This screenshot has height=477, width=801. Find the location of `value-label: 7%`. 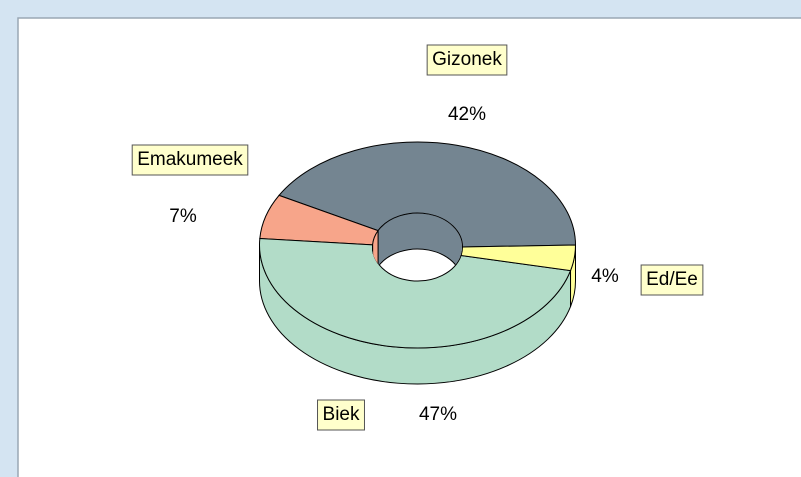

value-label: 7% is located at coordinates (183, 216).